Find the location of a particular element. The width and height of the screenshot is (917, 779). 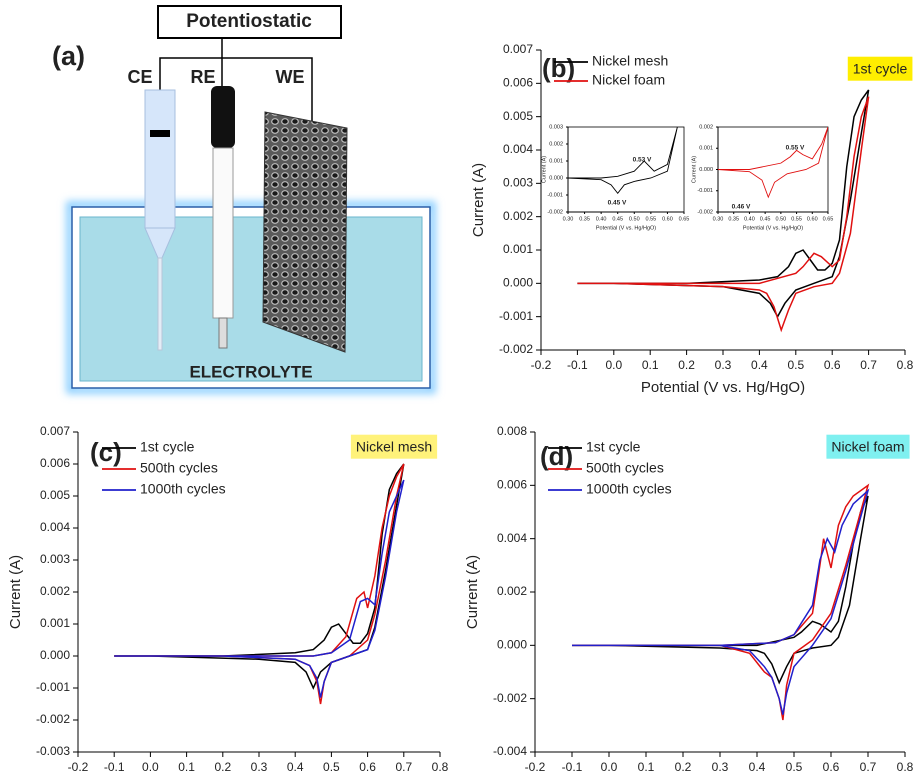

beaker-glow is located at coordinates (251, 297).